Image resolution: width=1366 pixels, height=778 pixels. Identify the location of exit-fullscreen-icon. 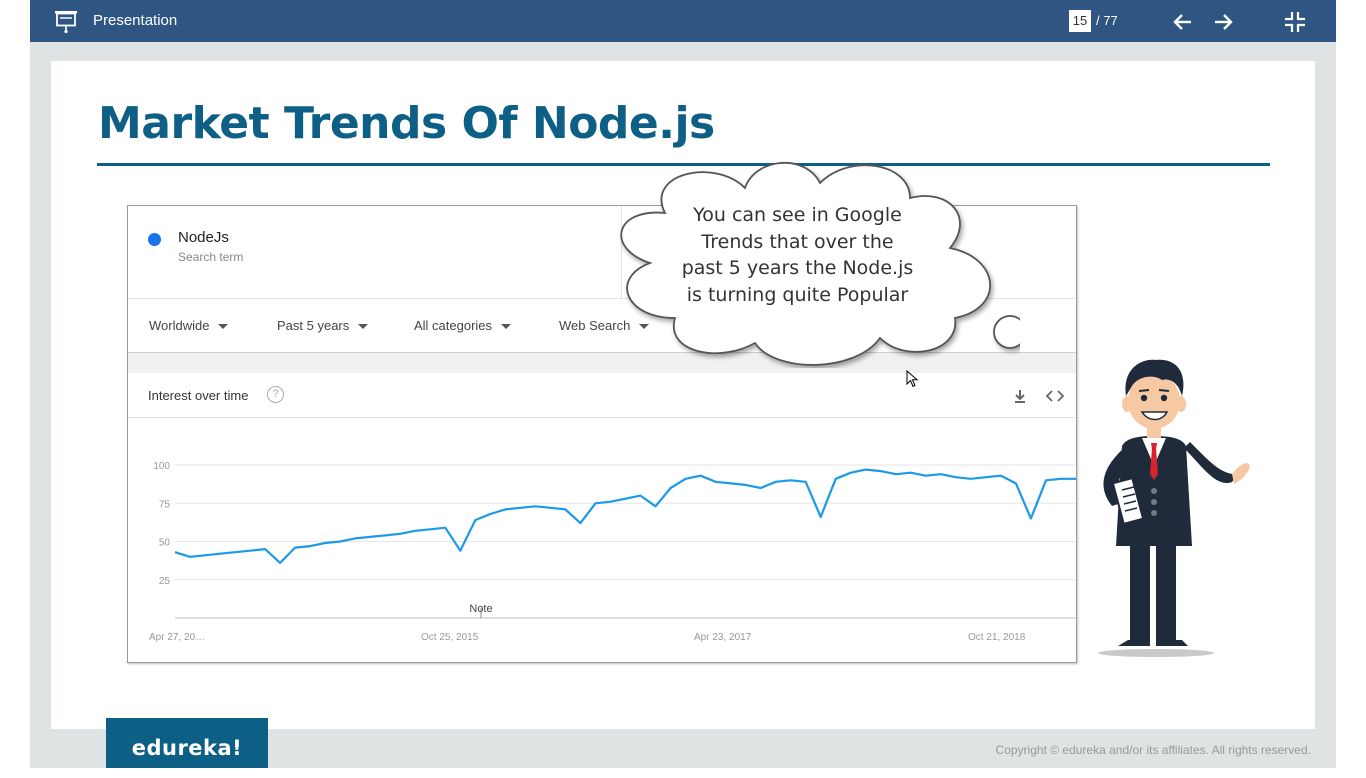
(1295, 22).